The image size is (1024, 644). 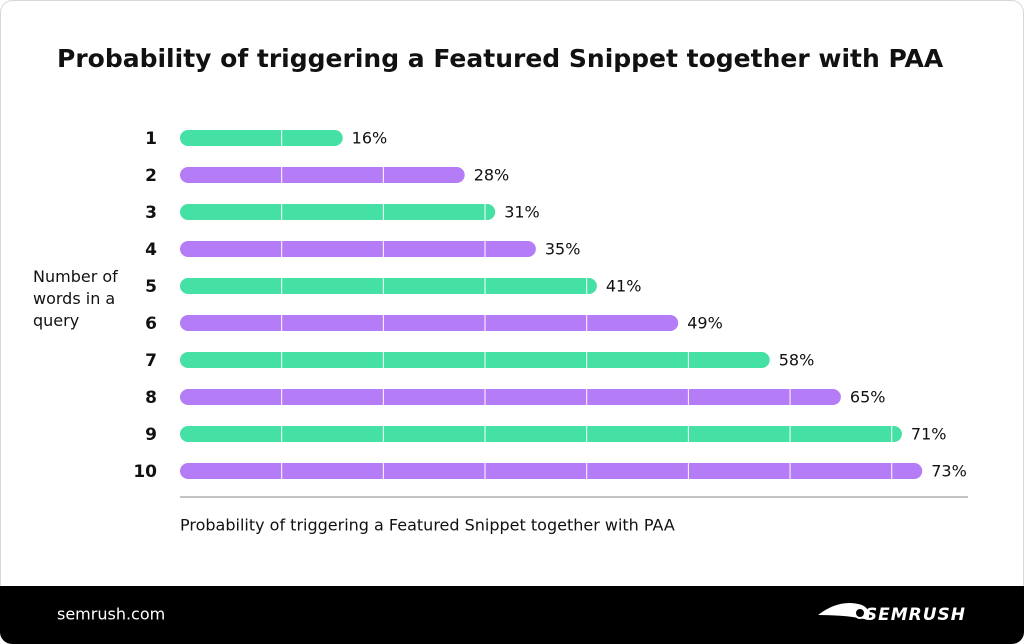 I want to click on y-tick-label: 6, so click(x=151, y=324).